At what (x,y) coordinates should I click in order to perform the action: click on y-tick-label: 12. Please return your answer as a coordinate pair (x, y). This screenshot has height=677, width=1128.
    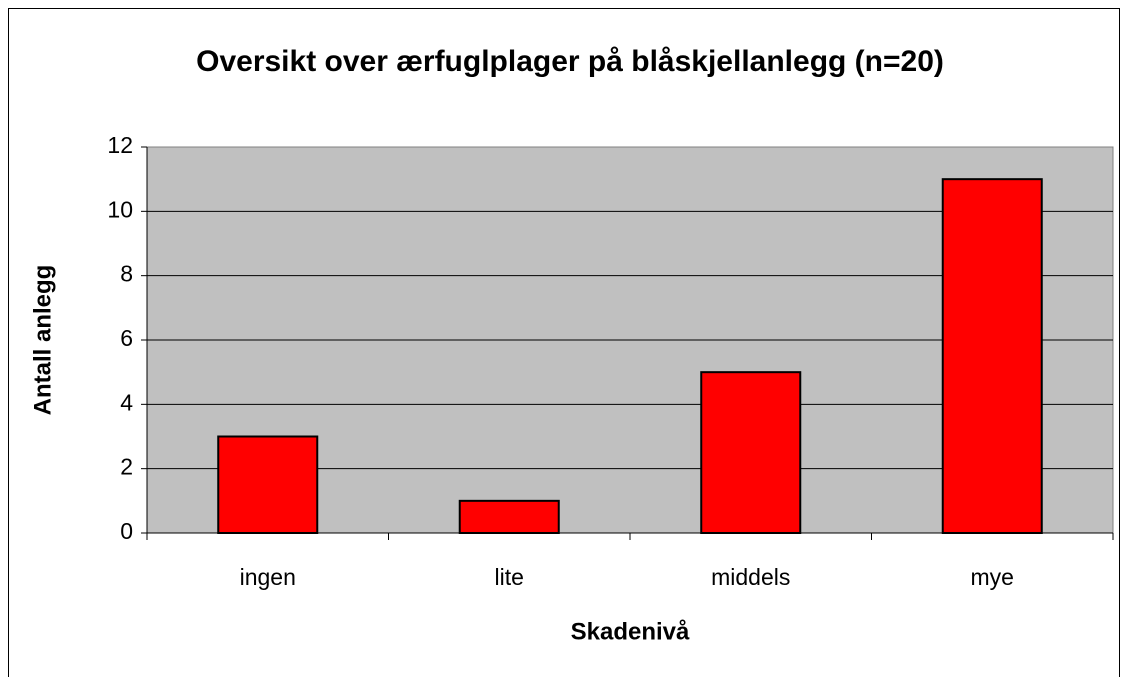
    Looking at the image, I should click on (120, 145).